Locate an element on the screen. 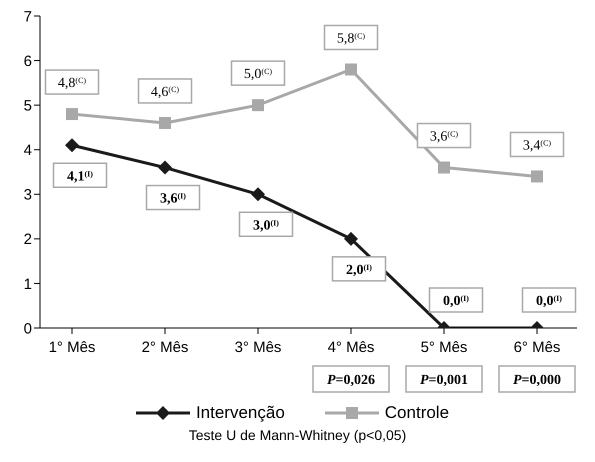 The width and height of the screenshot is (595, 462). x-tick-label: 6° Mês is located at coordinates (537, 347).